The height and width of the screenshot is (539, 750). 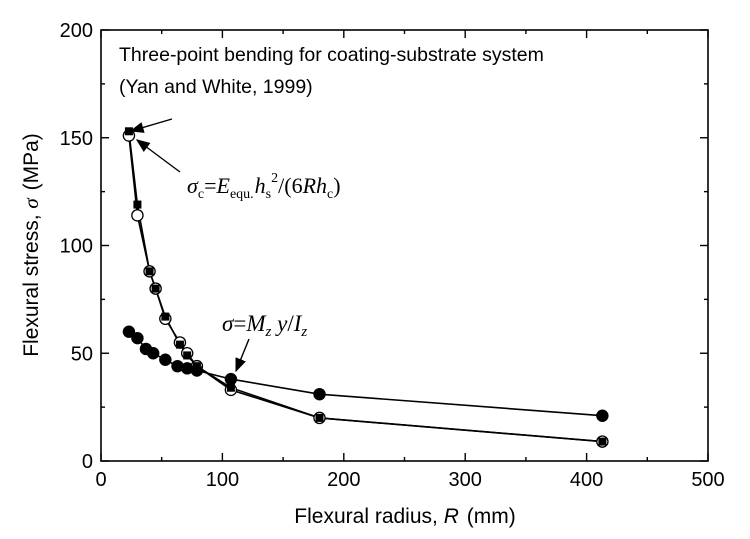 What do you see at coordinates (366, 516) in the screenshot?
I see `x-axis-label: Flexural radius,` at bounding box center [366, 516].